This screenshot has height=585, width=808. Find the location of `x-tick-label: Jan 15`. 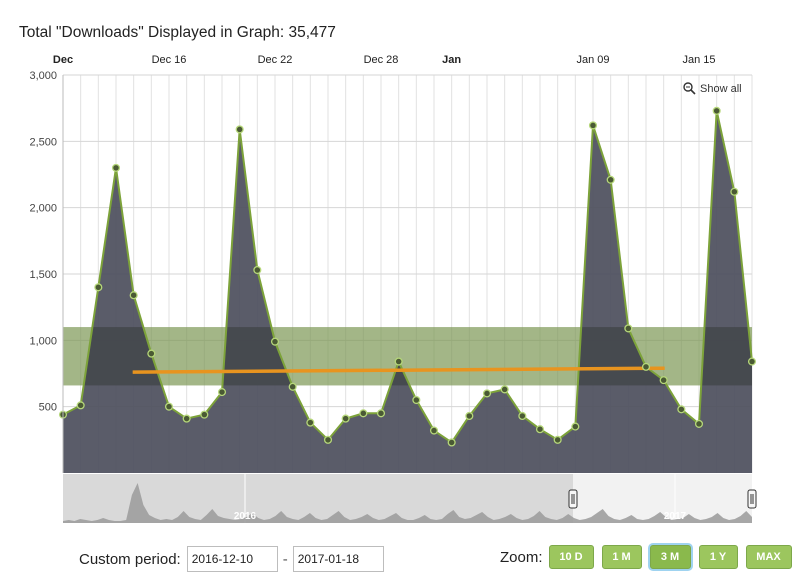

x-tick-label: Jan 15 is located at coordinates (698, 60).